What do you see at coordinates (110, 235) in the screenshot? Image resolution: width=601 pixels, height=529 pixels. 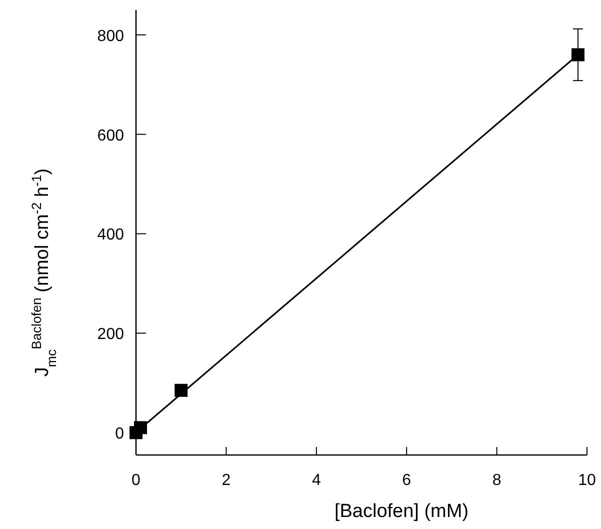 I see `y-tick-label: 400` at bounding box center [110, 235].